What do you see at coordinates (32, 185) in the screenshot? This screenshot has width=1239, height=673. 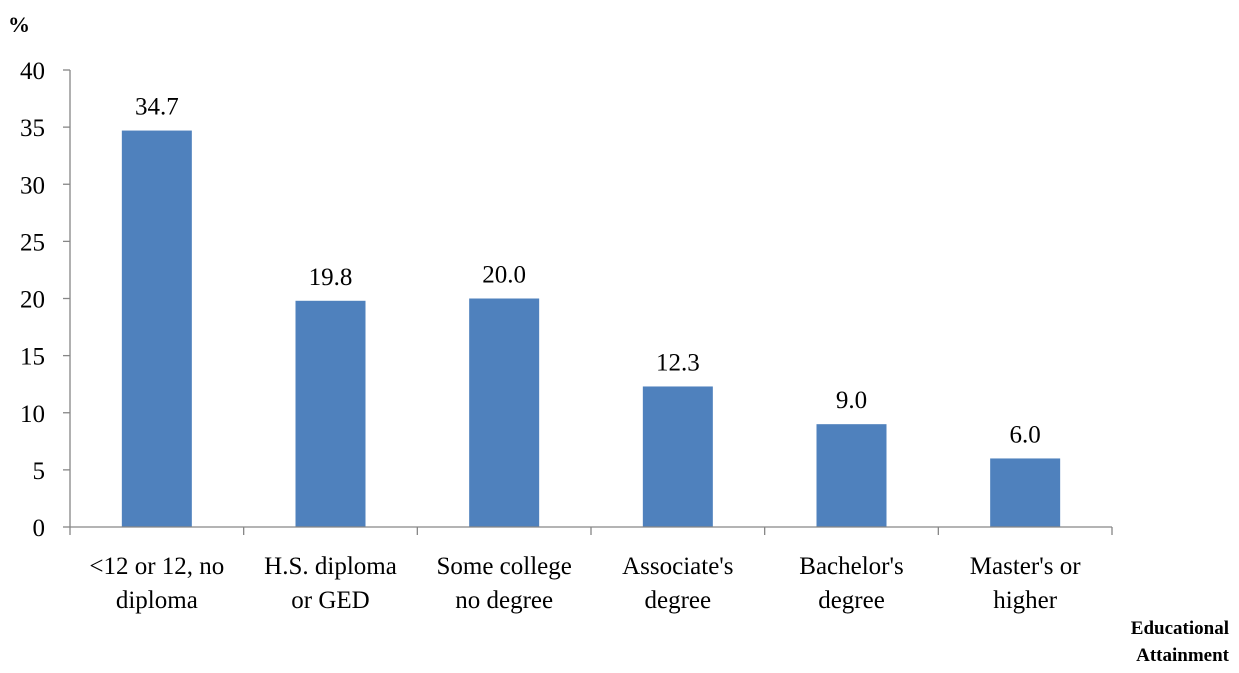 I see `y-tick-label: 30` at bounding box center [32, 185].